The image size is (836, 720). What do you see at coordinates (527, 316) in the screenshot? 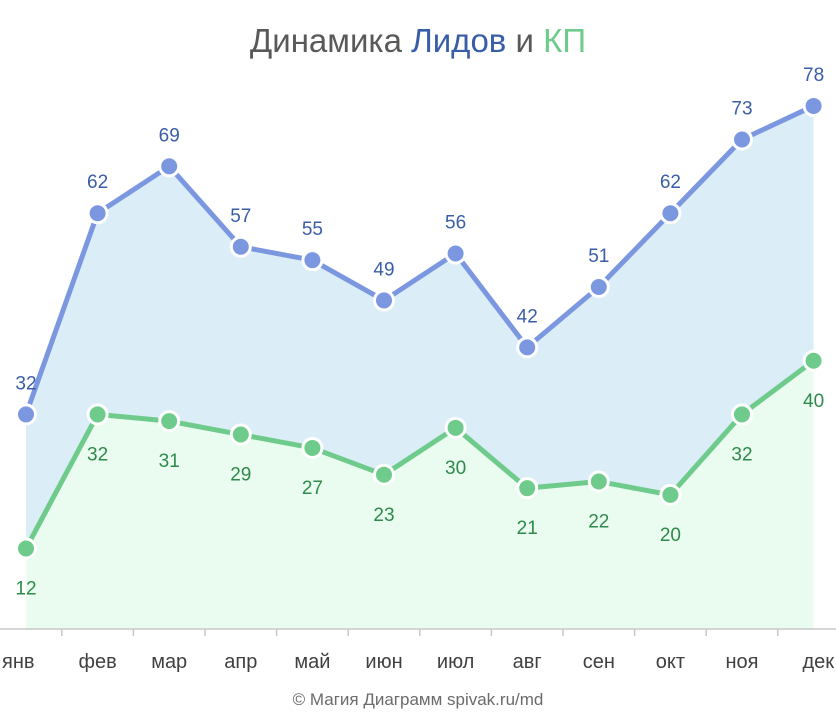
I see `leads-data-label: 42` at bounding box center [527, 316].